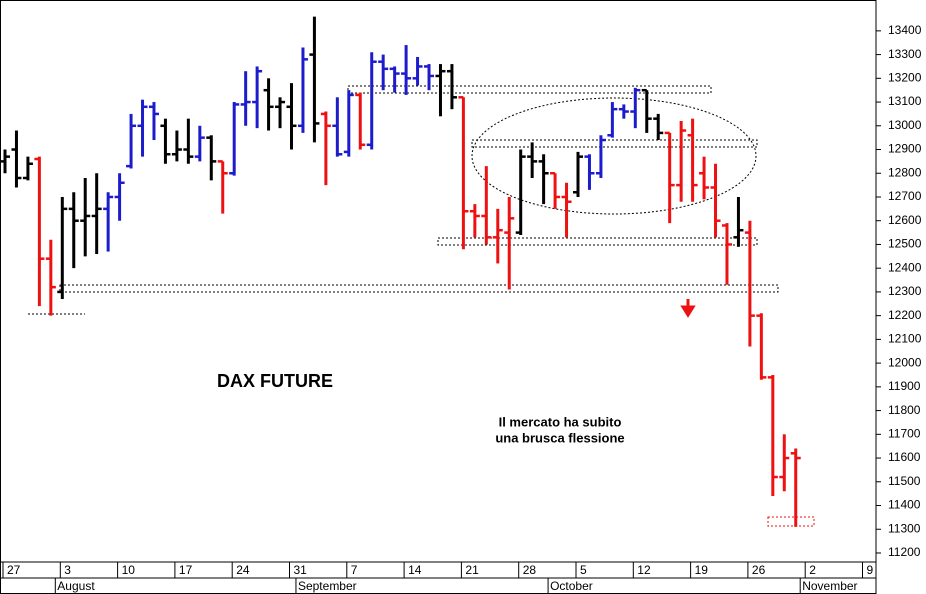 Image resolution: width=926 pixels, height=594 pixels. What do you see at coordinates (905, 220) in the screenshot?
I see `y-tick-label: 12600` at bounding box center [905, 220].